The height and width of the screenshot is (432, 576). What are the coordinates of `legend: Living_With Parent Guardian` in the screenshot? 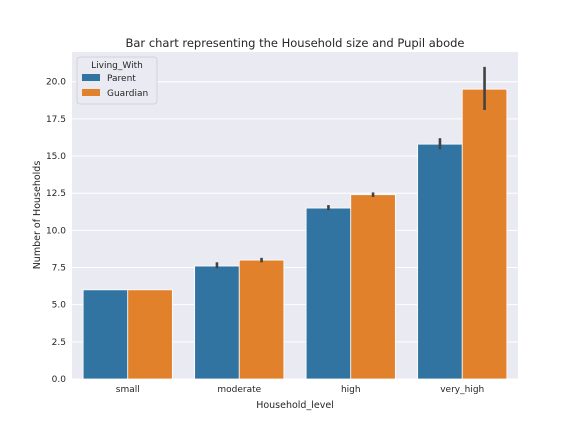 It's located at (117, 80).